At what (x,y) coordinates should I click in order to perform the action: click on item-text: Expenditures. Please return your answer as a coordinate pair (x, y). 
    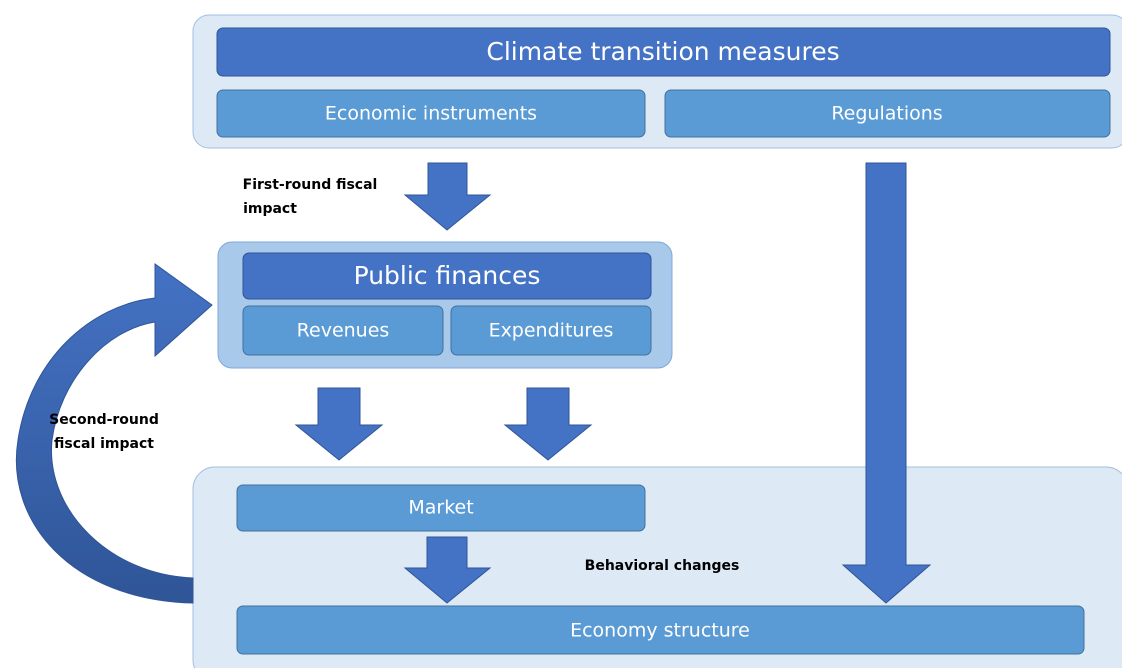
    Looking at the image, I should click on (551, 331).